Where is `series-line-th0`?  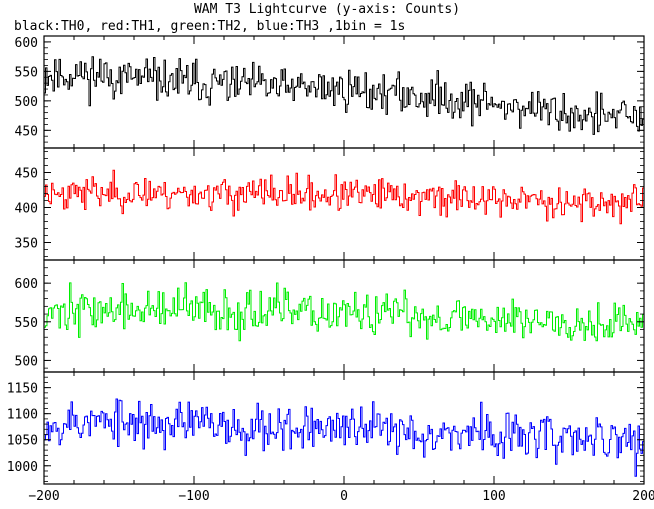
series-line-th0 is located at coordinates (344, 95).